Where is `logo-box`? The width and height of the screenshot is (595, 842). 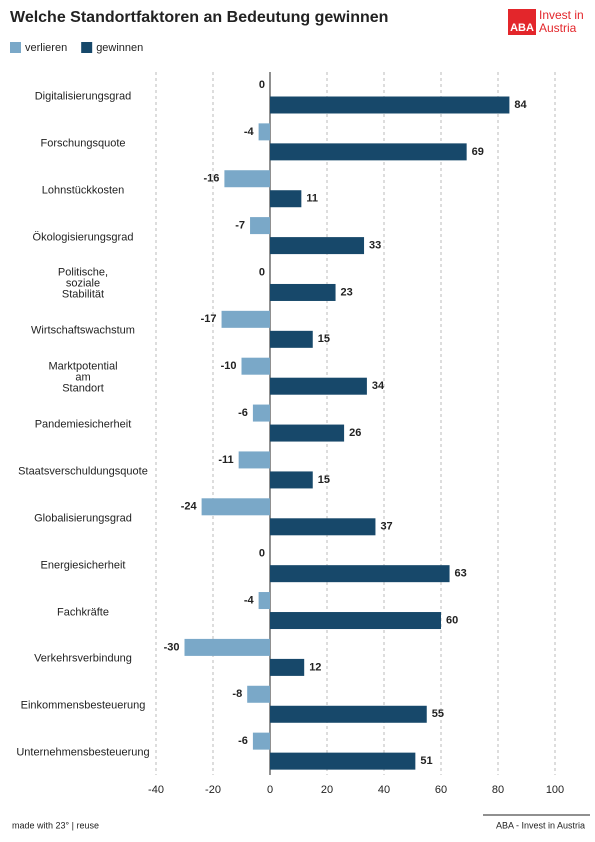 logo-box is located at coordinates (522, 22).